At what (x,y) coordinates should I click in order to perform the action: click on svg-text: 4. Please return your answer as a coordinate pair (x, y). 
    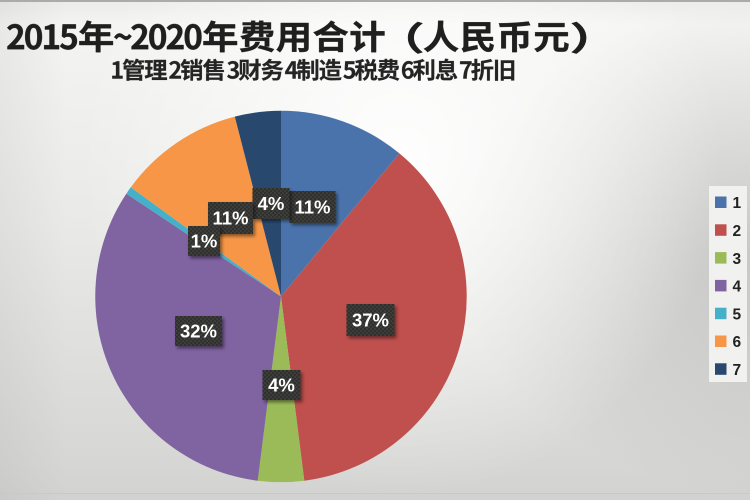
    Looking at the image, I should click on (737, 287).